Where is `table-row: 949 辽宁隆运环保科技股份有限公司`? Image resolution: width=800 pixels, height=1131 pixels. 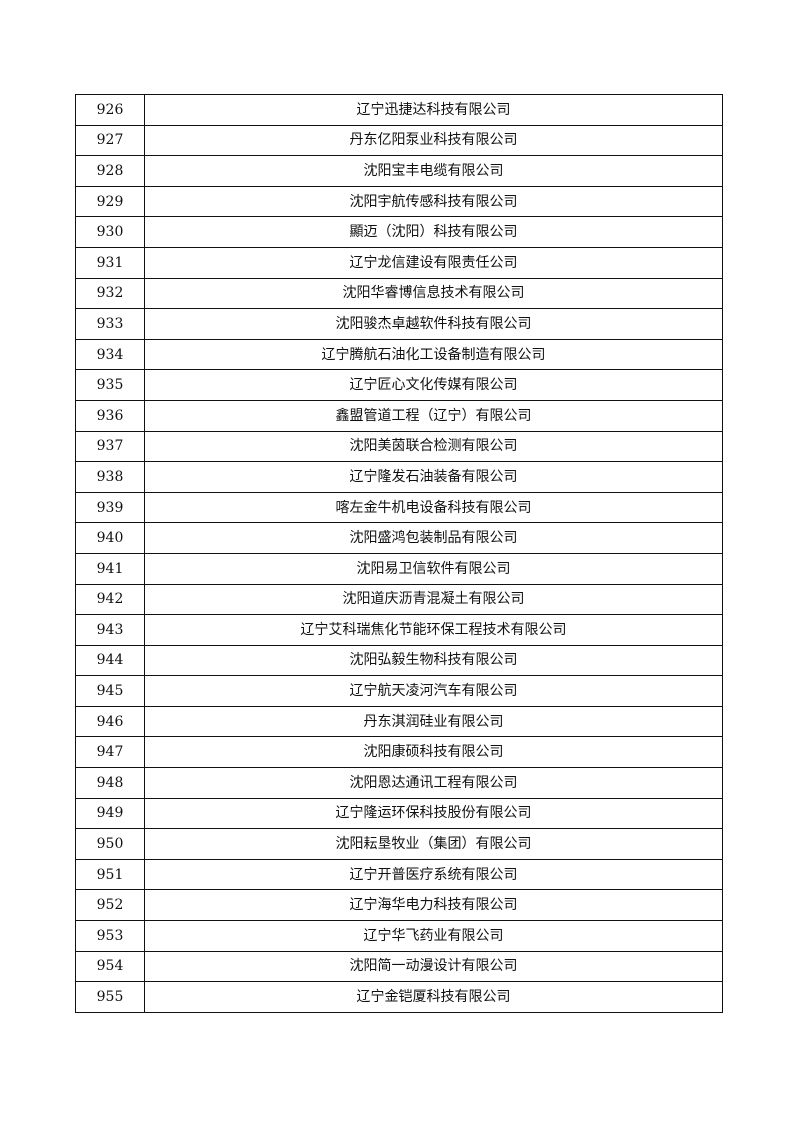
table-row: 949 辽宁隆运环保科技股份有限公司 is located at coordinates (399, 813).